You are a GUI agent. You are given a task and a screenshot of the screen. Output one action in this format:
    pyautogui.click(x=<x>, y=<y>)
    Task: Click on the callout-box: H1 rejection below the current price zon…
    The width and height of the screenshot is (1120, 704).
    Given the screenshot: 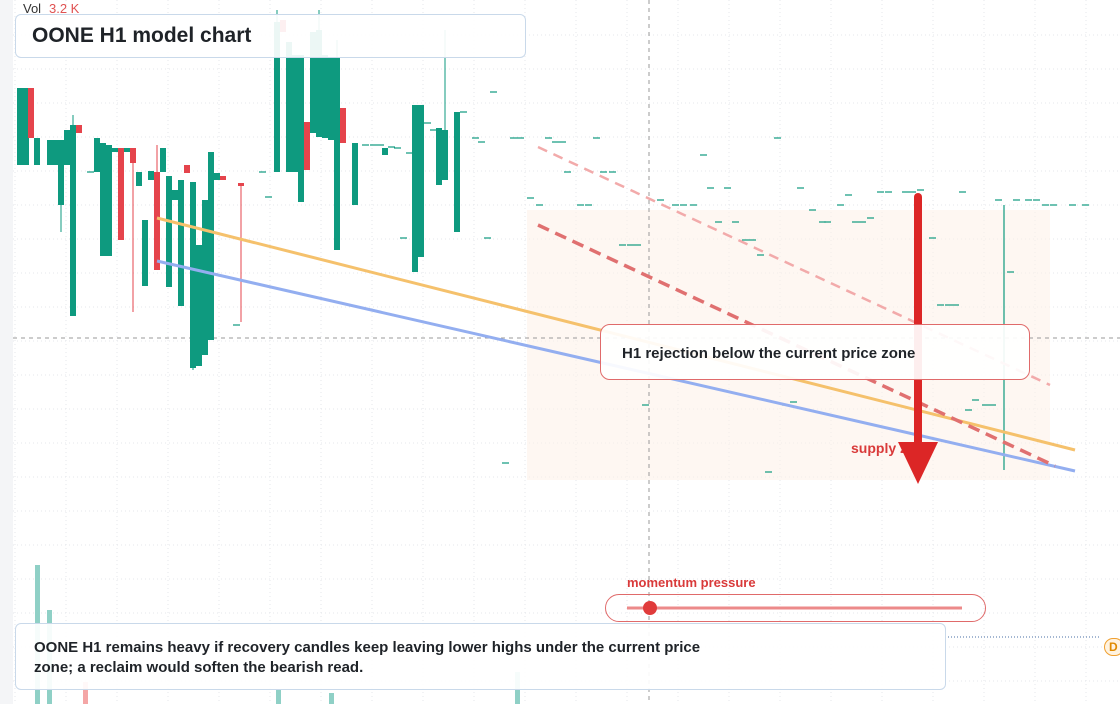 What is the action you would take?
    pyautogui.click(x=815, y=352)
    